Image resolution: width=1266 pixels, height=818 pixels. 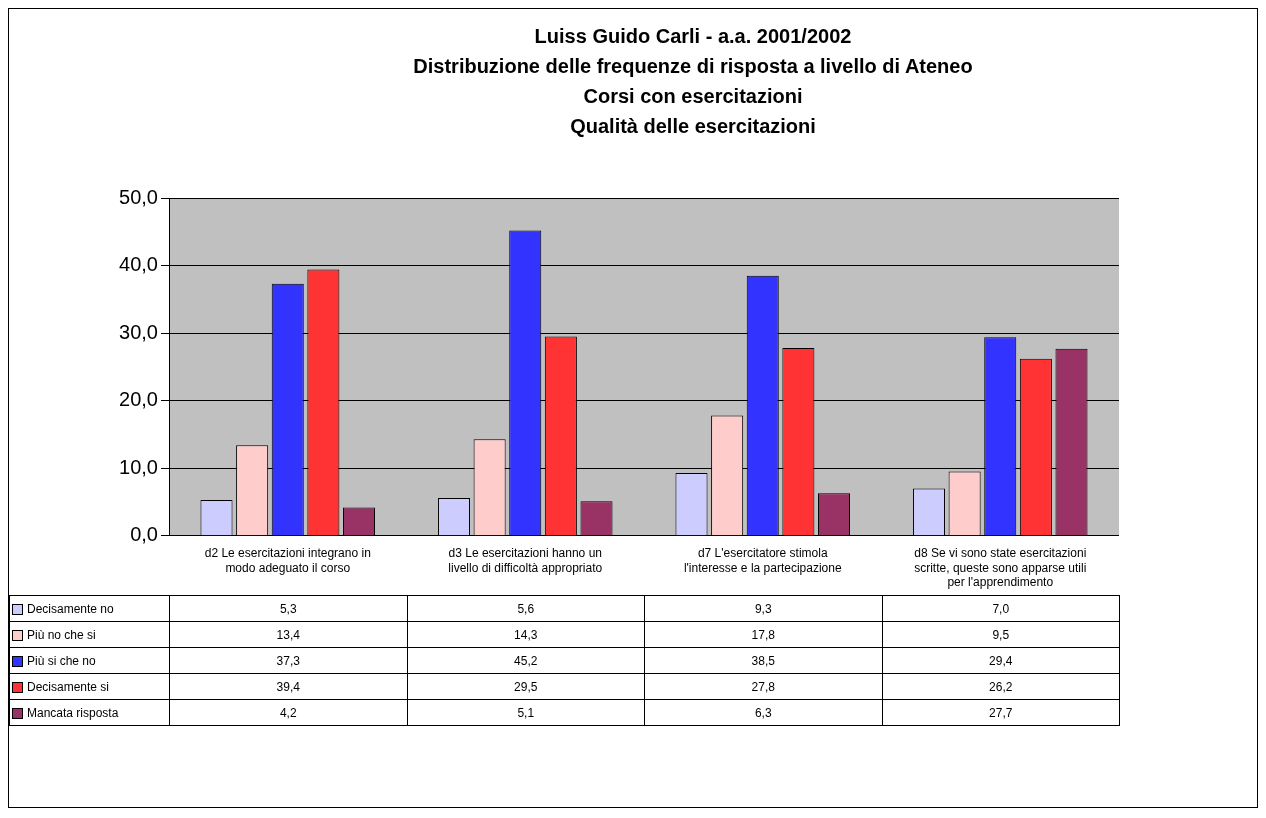 I want to click on data-label: 5,6, so click(x=526, y=608).